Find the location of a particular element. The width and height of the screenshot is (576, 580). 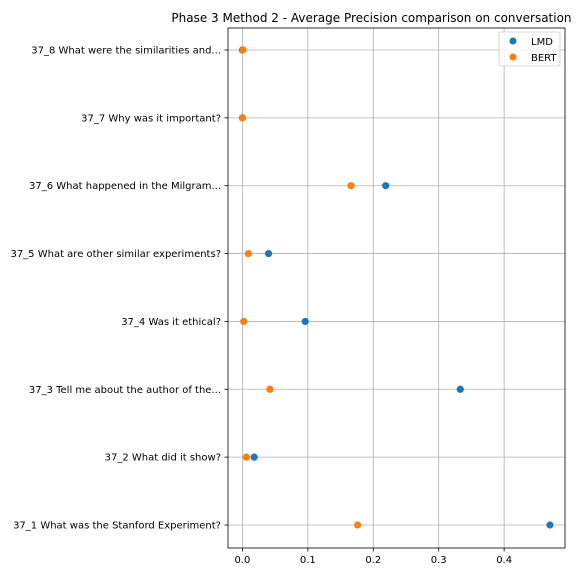

x-tick-label: 0.0 is located at coordinates (242, 560).